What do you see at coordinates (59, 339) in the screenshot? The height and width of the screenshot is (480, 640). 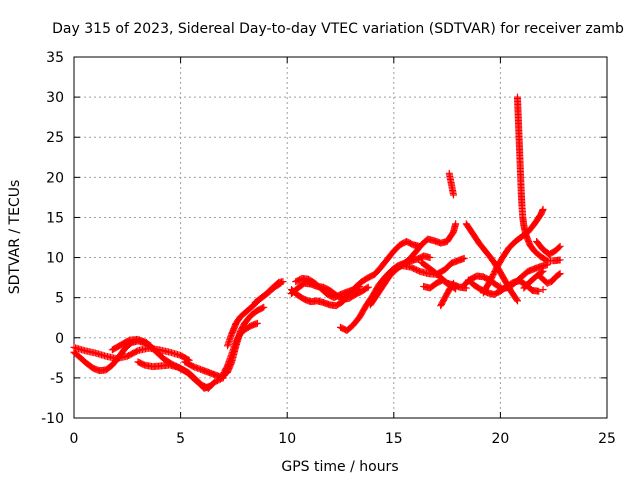 I see `y-tick-label: 0` at bounding box center [59, 339].